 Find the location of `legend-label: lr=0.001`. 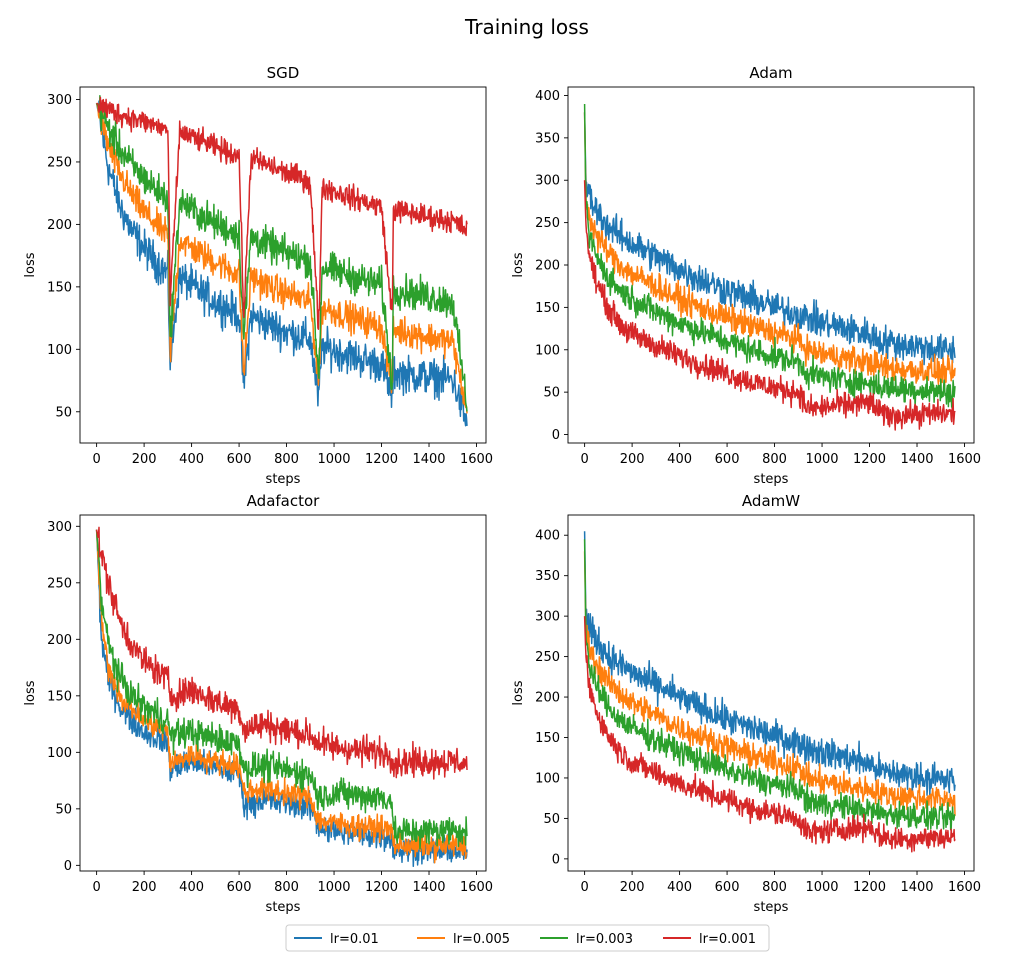

legend-label: lr=0.001 is located at coordinates (727, 939).